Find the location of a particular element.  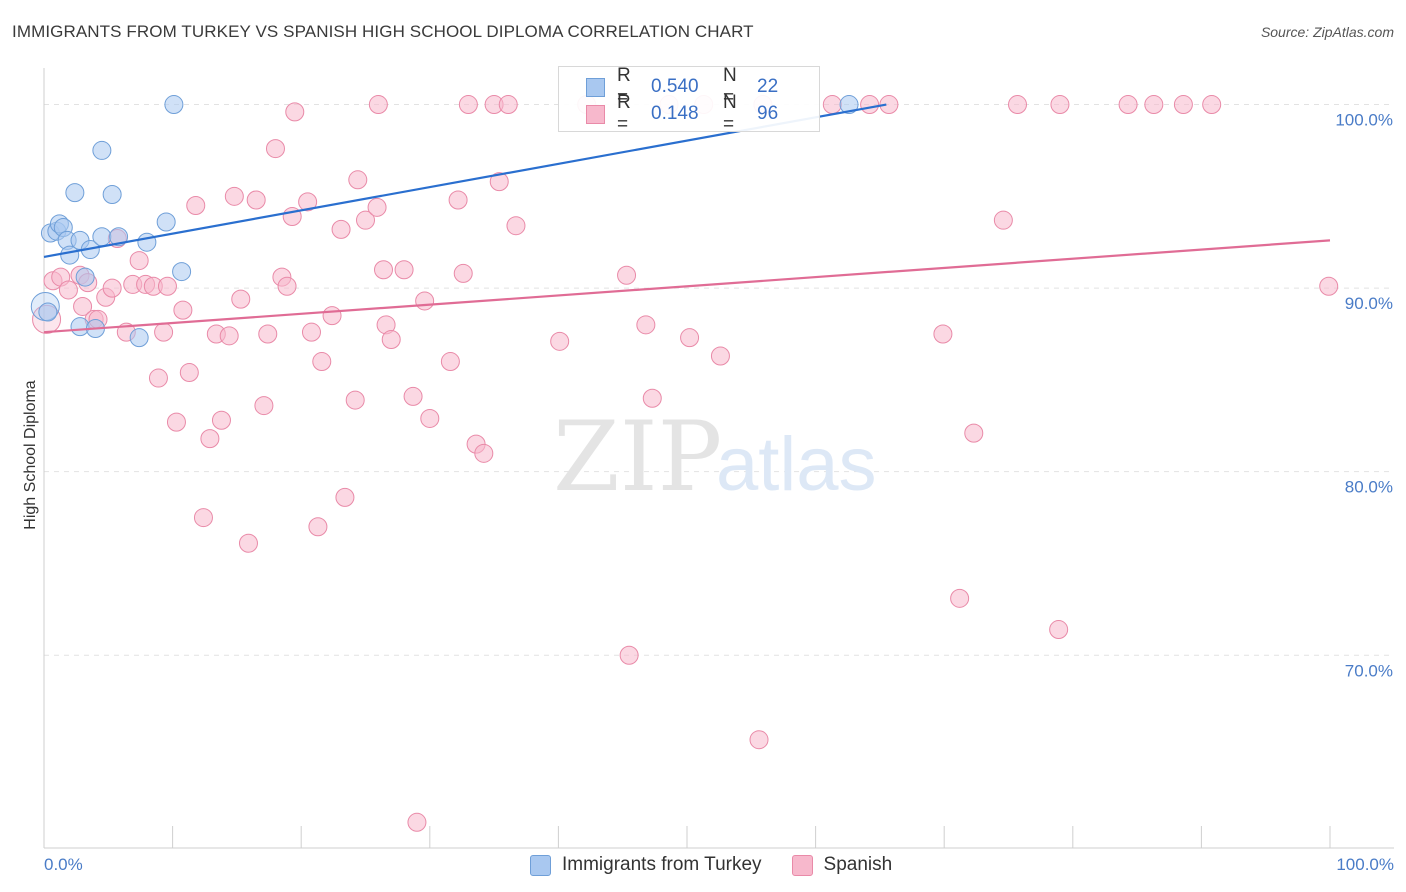

watermark-zip: ZIP is located at coordinates (637, 457).